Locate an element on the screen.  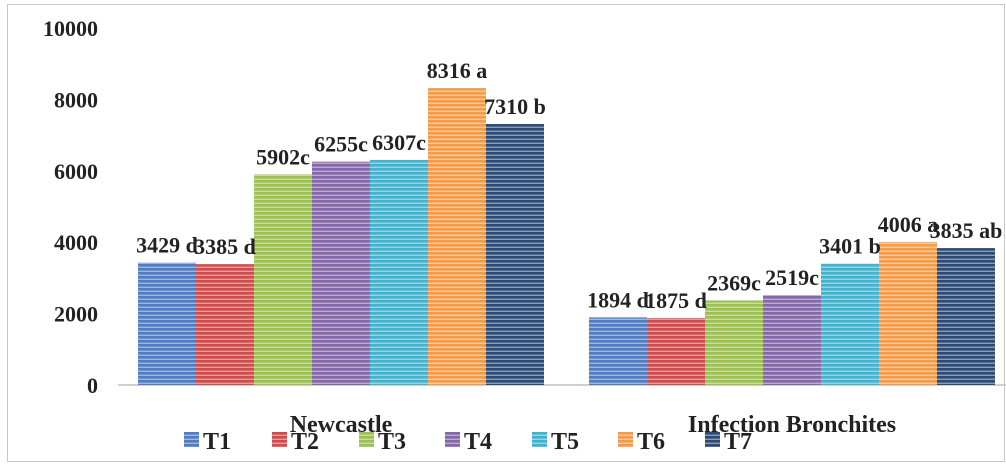
legend-label: T7 is located at coordinates (738, 442).